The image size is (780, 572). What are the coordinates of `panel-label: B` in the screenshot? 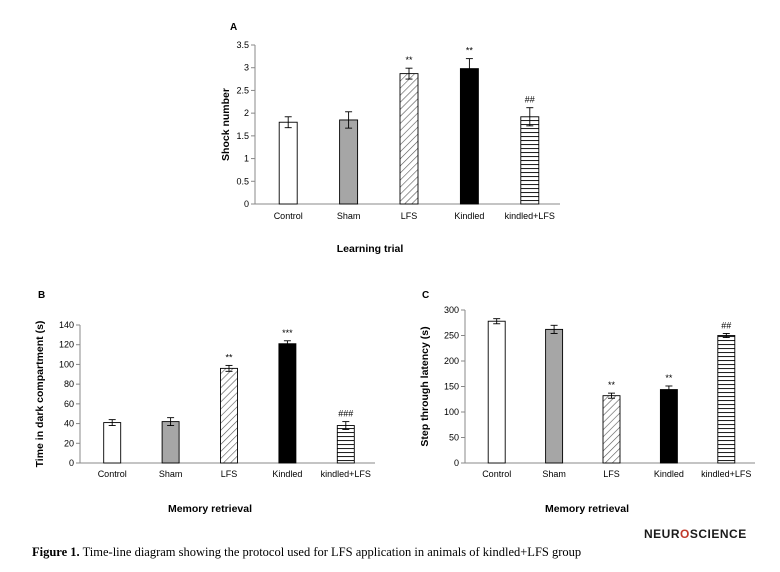 It's located at (41, 295).